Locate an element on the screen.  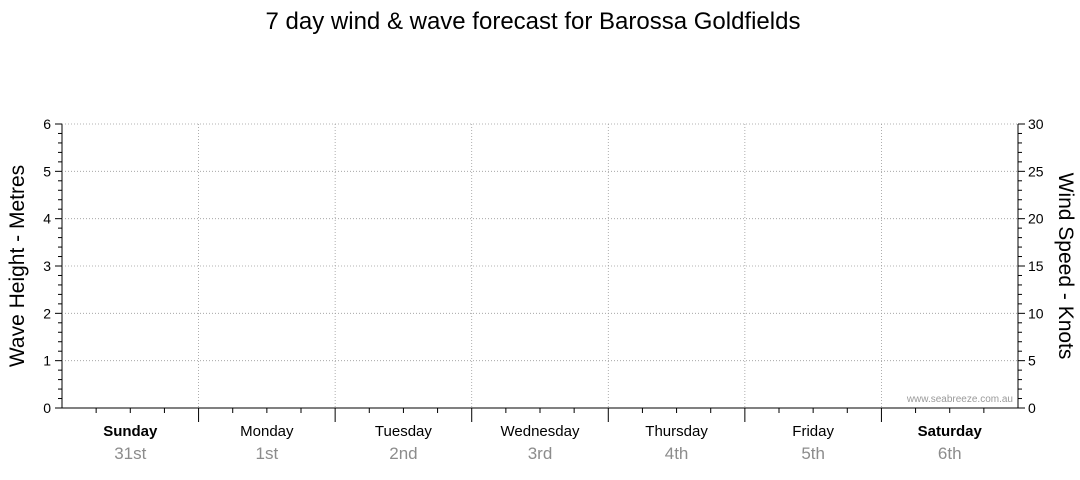
right-tick-label: 30 is located at coordinates (1036, 124).